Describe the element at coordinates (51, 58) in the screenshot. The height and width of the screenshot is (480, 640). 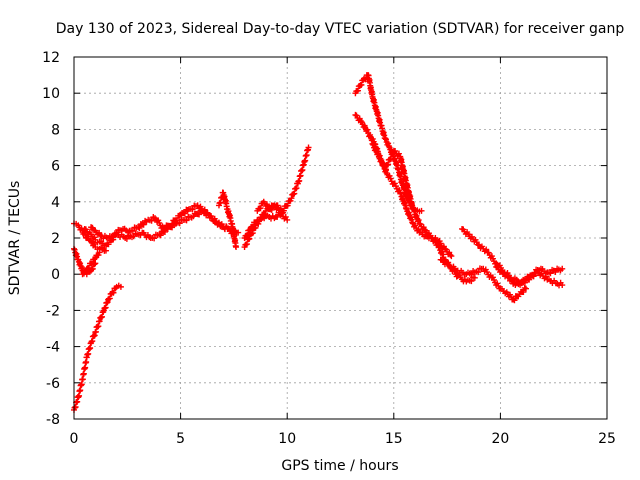
I see `y-tick-label: 12` at that location.